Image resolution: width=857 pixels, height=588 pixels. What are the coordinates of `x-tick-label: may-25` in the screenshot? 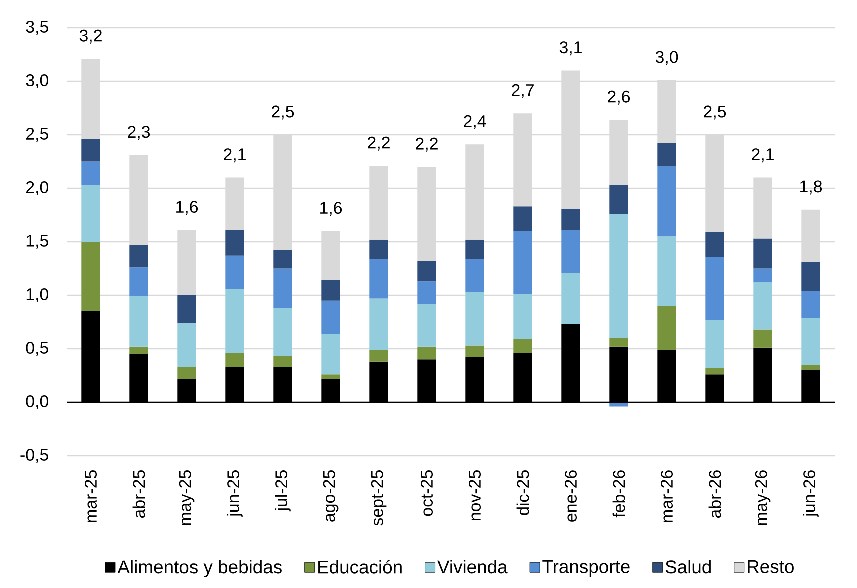 It's located at (187, 498).